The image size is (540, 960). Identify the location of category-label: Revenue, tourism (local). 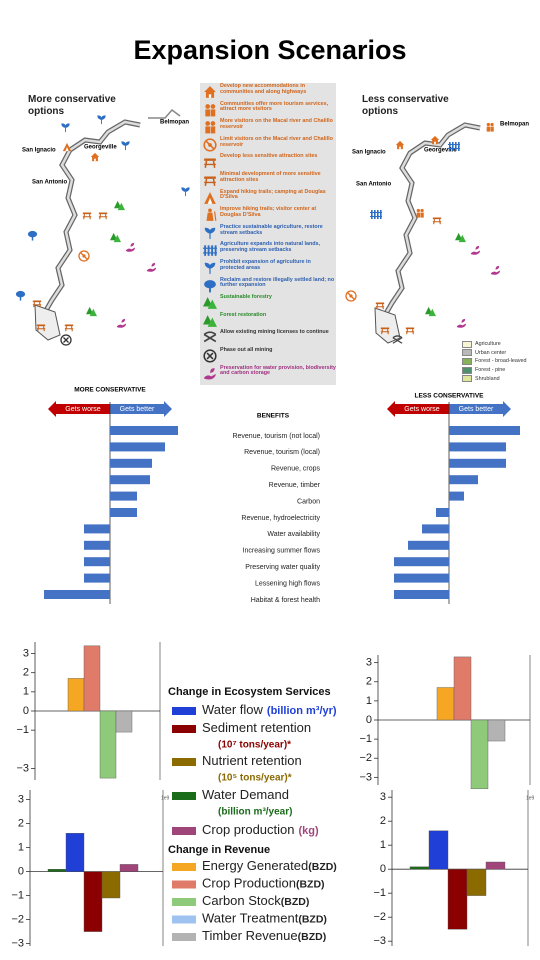
(282, 452).